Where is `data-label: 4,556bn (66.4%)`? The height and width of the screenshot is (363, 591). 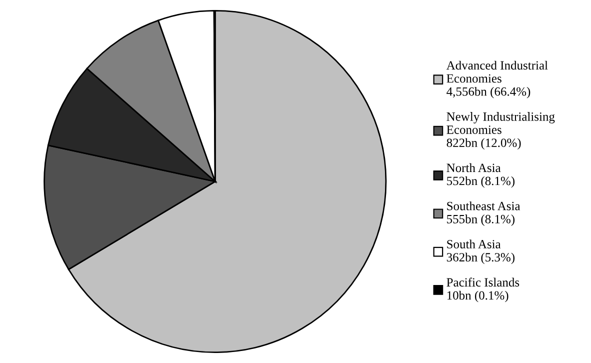
data-label: 4,556bn (66.4%) is located at coordinates (488, 92).